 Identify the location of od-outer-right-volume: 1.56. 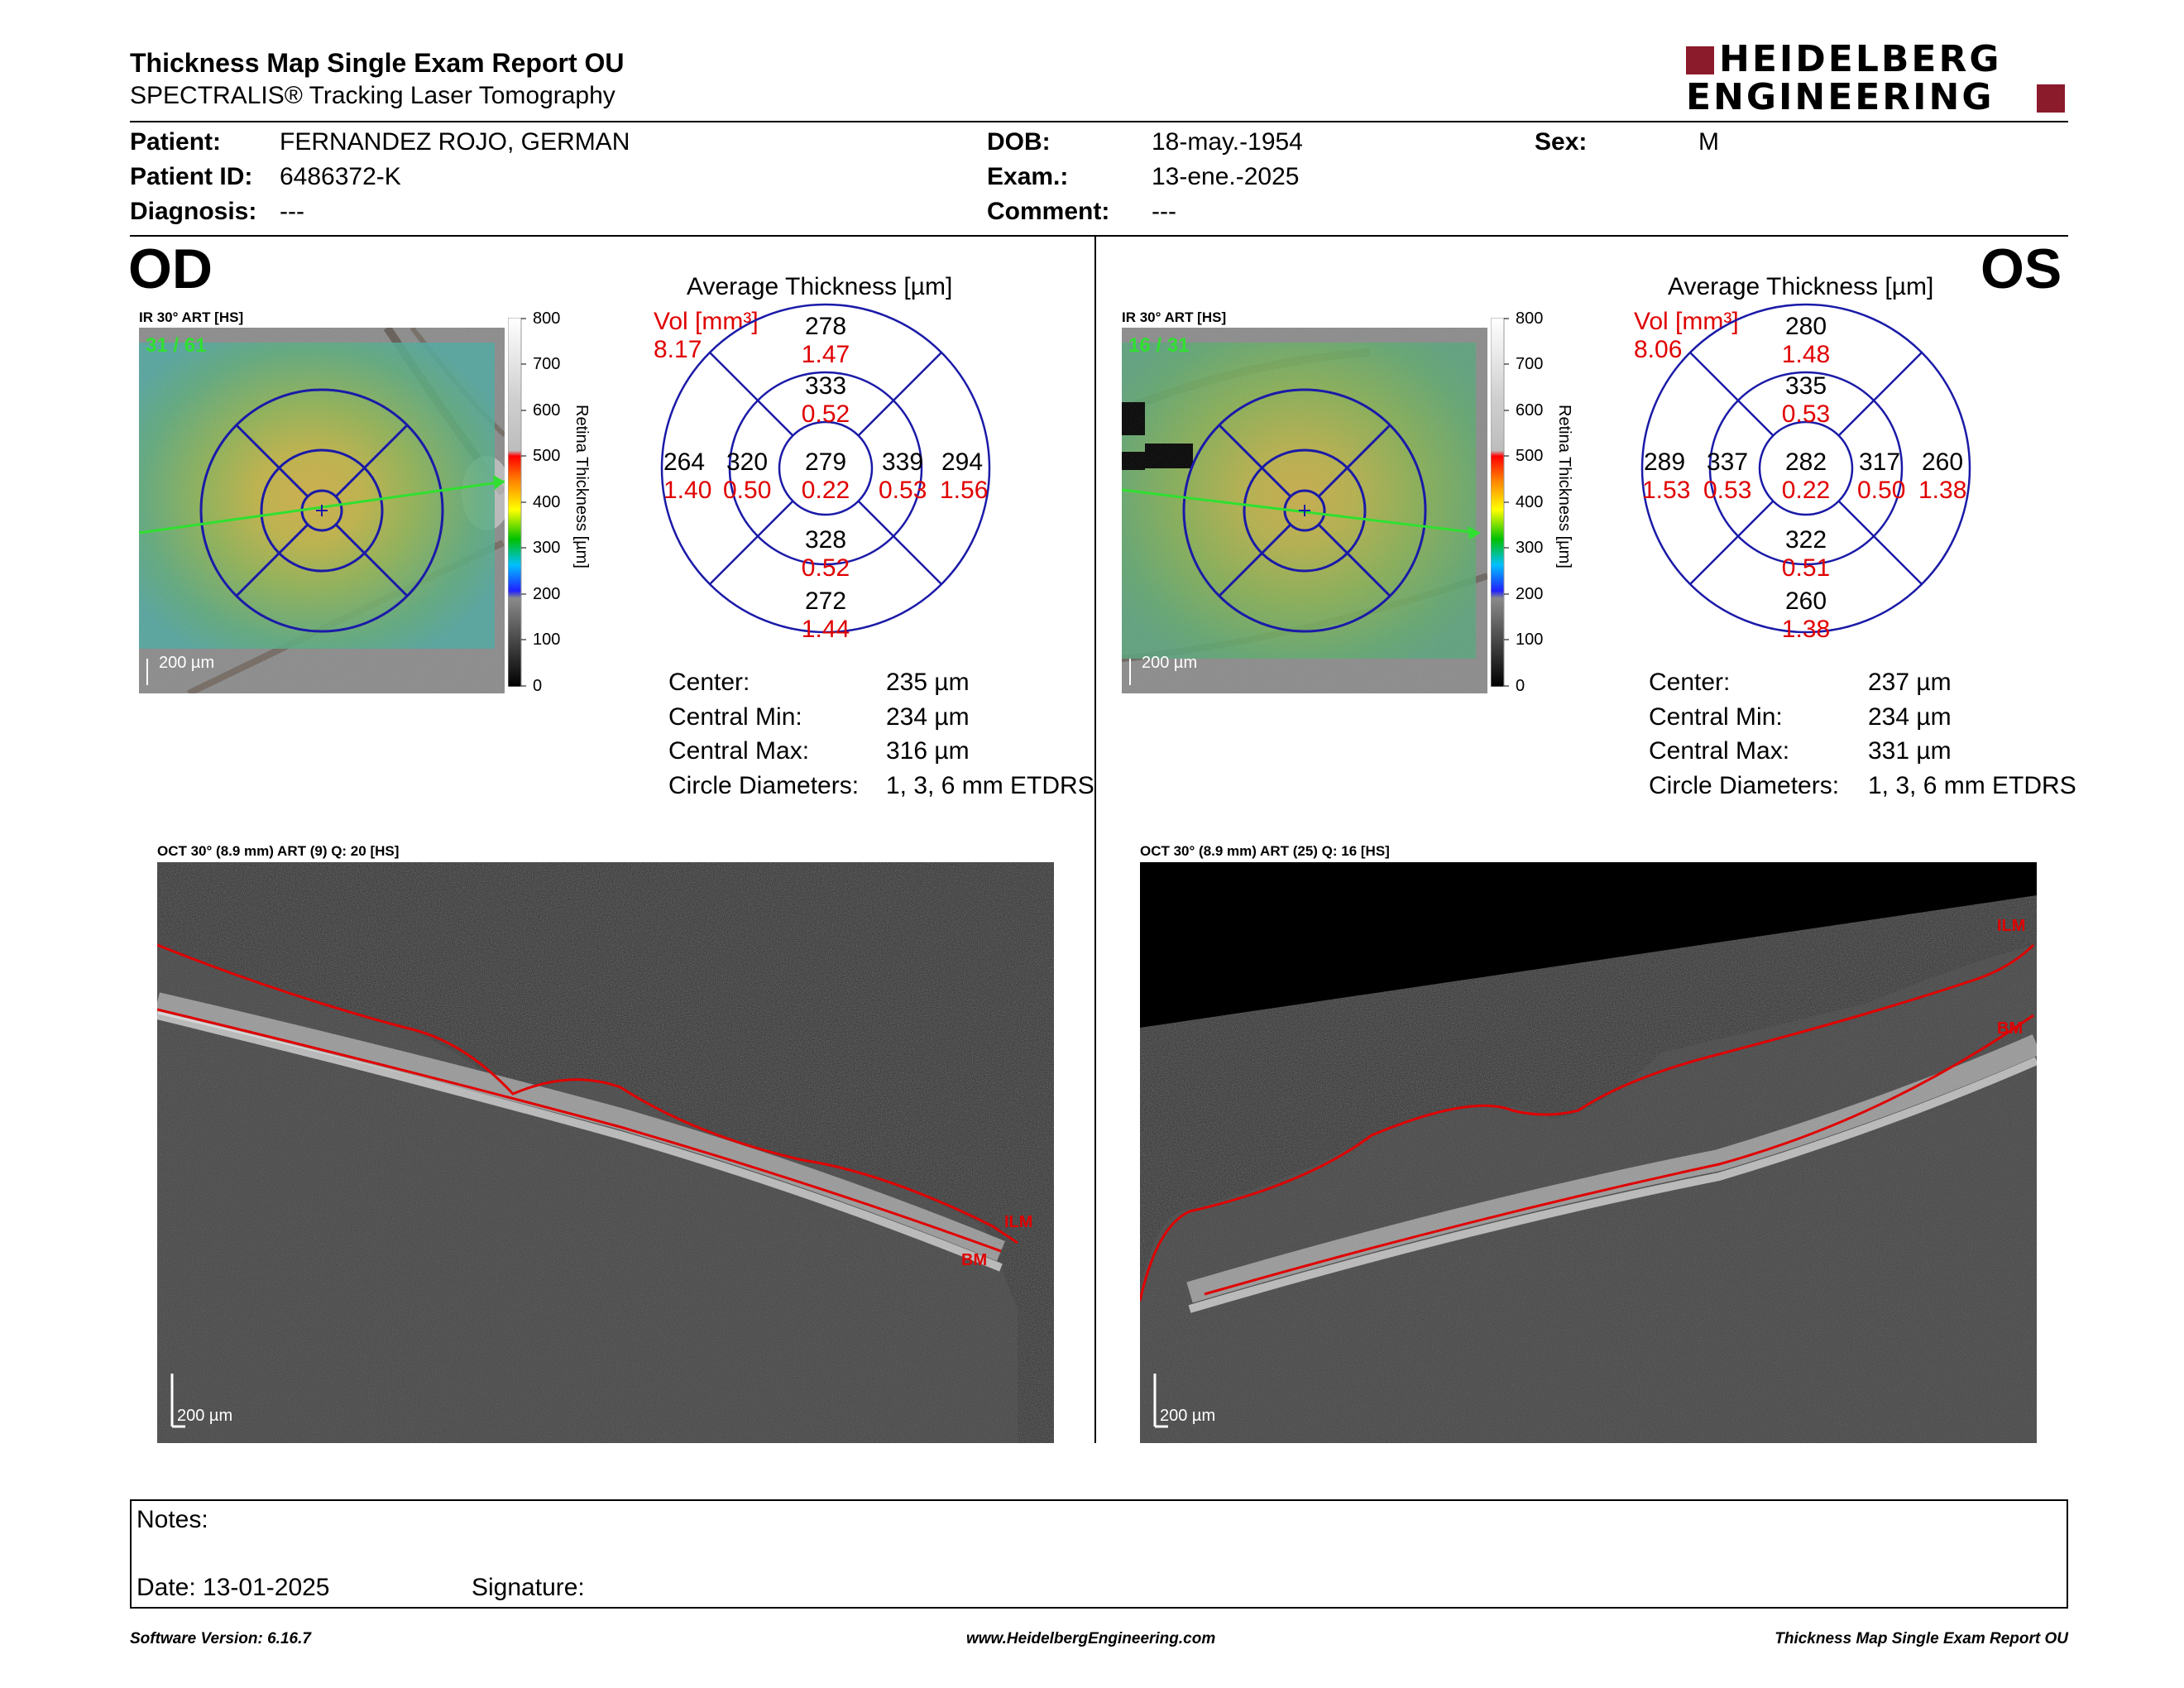
(964, 490).